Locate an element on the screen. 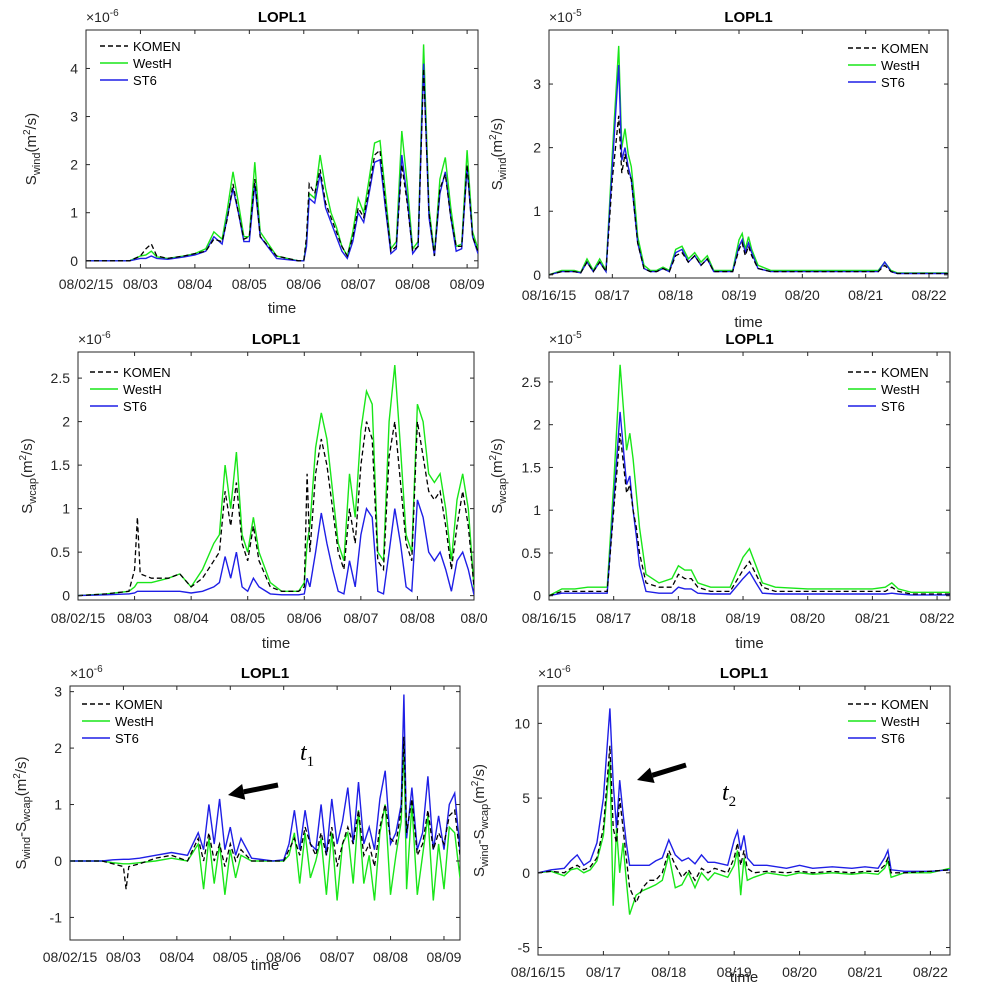 This screenshot has width=981, height=997. annotation-arrow-head is located at coordinates (646, 775).